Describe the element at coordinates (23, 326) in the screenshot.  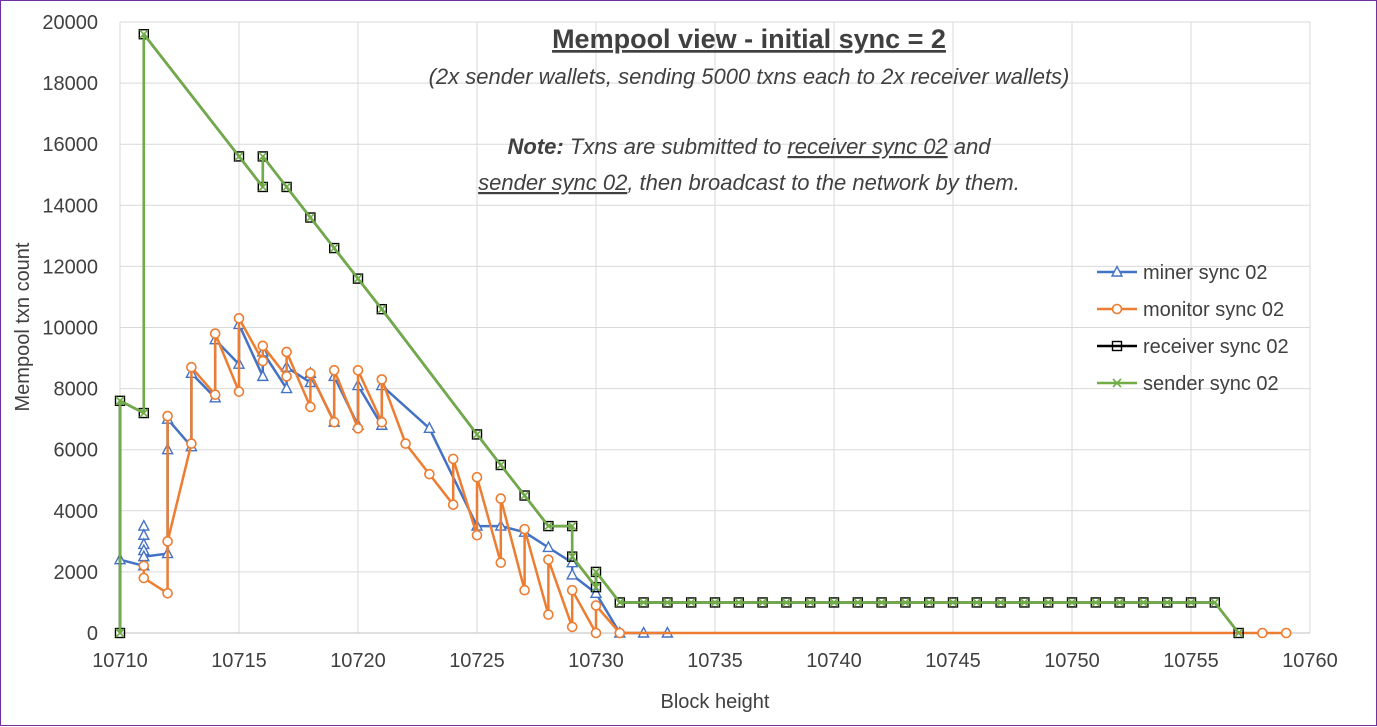
I see `y-axis-title: Mempool txn count` at that location.